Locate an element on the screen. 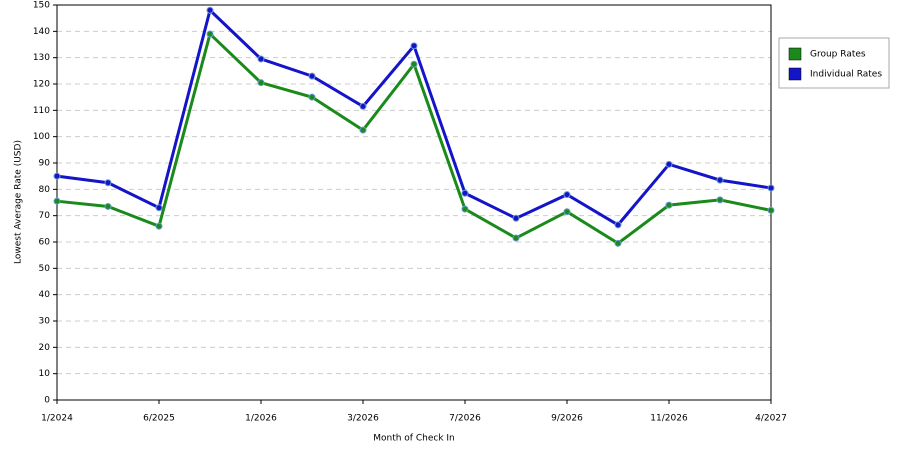  y-tick-label: 0 is located at coordinates (47, 401).